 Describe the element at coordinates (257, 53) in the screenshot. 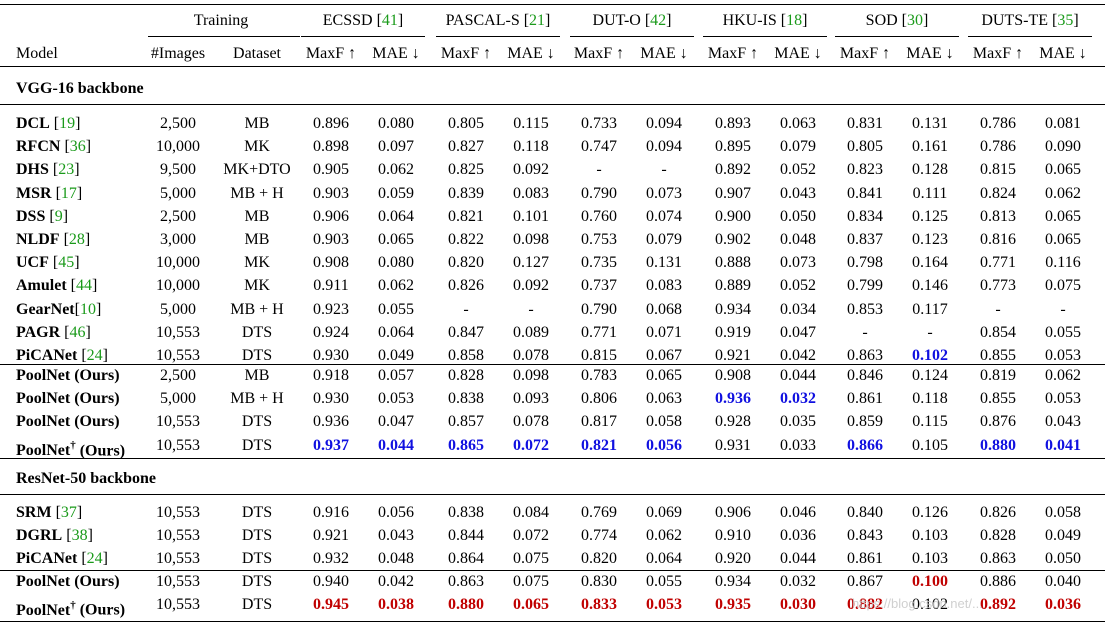

I see `header-dataset: Dataset` at that location.